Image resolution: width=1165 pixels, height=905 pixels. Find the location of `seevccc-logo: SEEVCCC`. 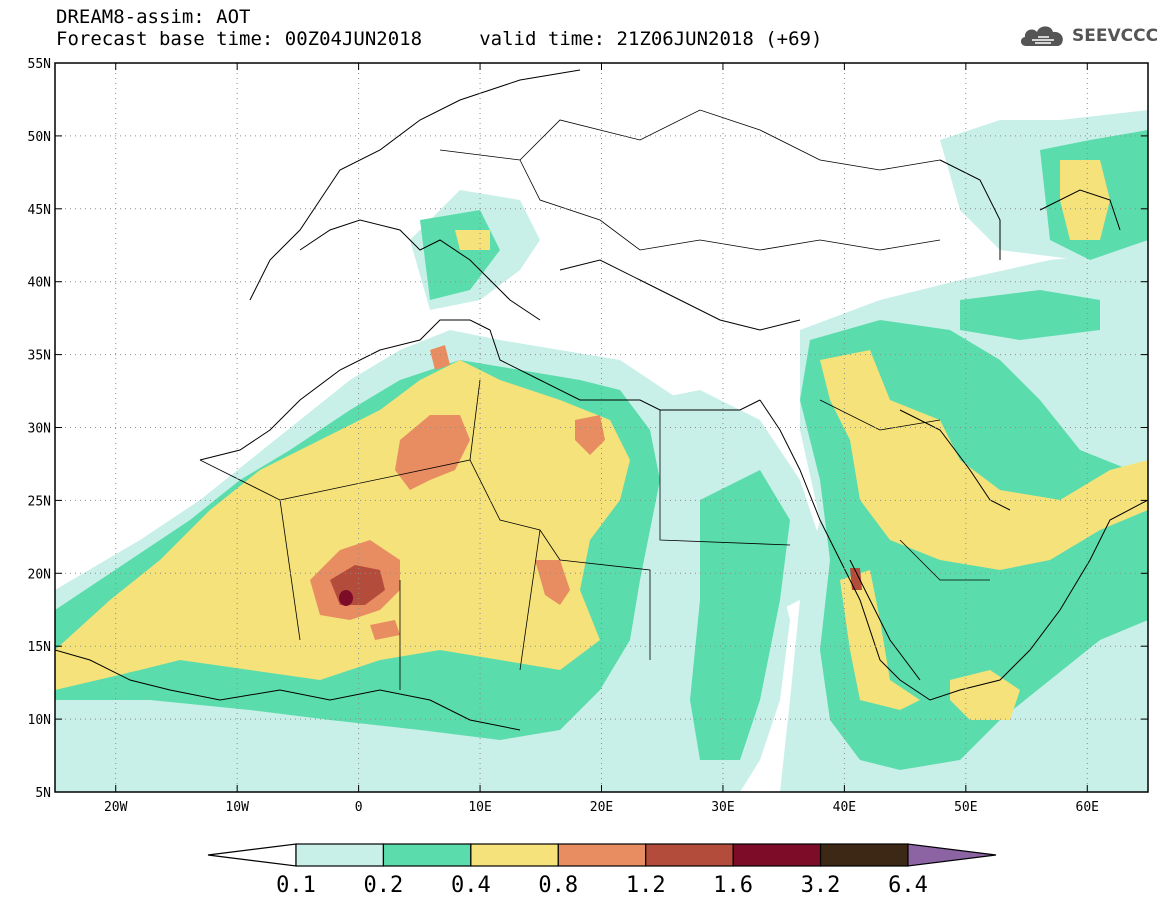

seevccc-logo: SEEVCCC is located at coordinates (1088, 36).